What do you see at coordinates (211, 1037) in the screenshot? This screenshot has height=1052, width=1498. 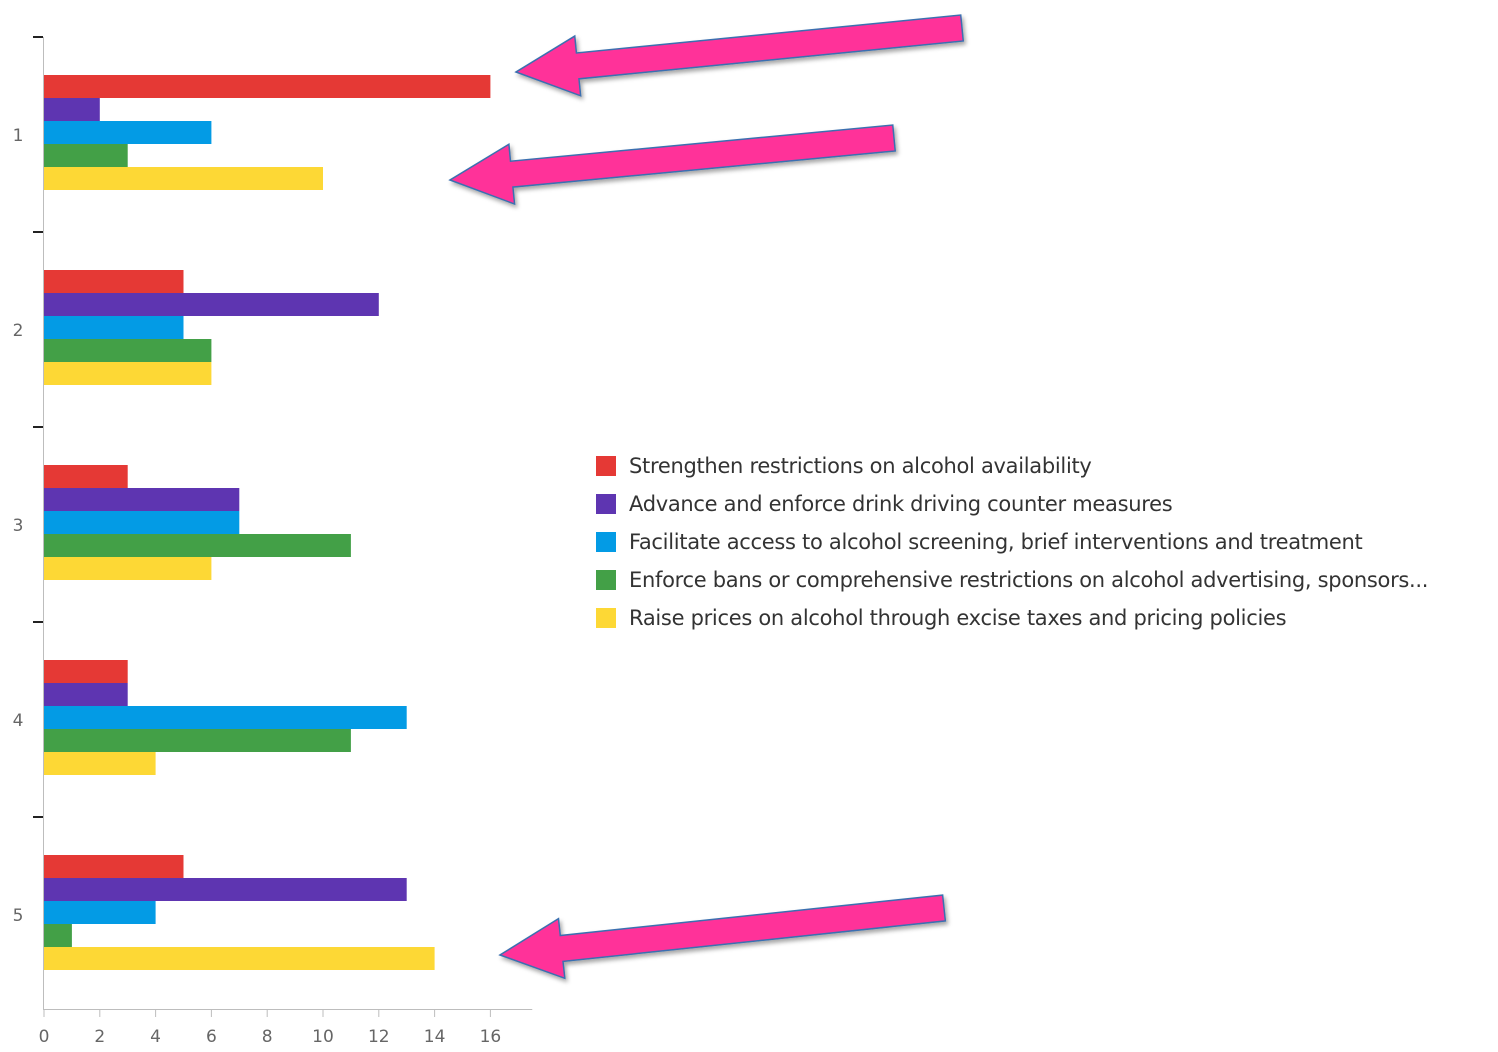 I see `x-tick-label: 6` at bounding box center [211, 1037].